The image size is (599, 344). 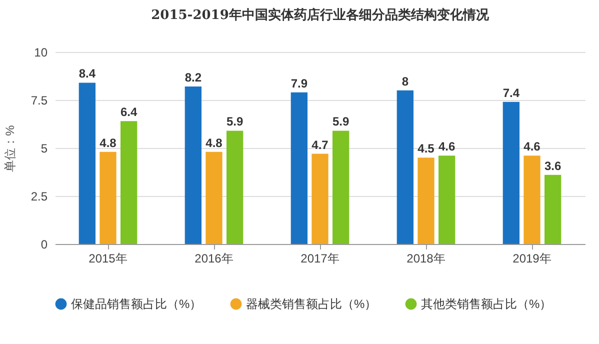 What do you see at coordinates (320, 259) in the screenshot?
I see `x-tick-label: 2017年` at bounding box center [320, 259].